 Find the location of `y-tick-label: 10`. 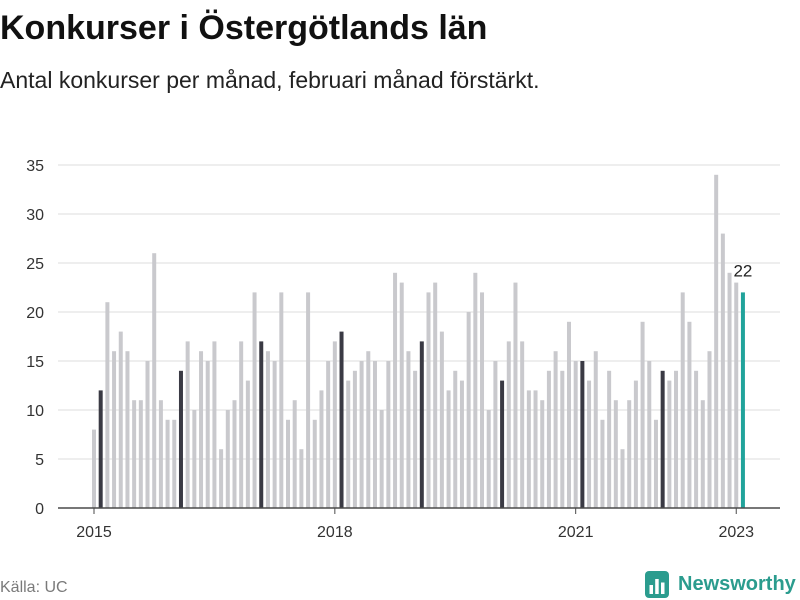

y-tick-label: 10 is located at coordinates (35, 411).